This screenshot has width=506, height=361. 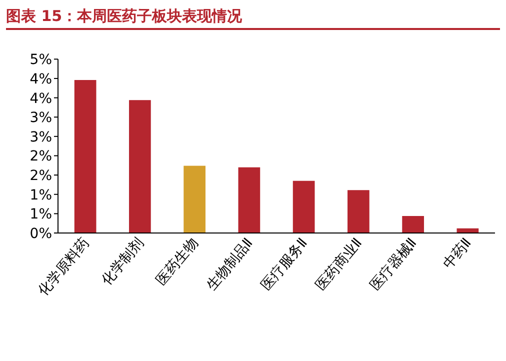 I want to click on y-tick-label: 5%, so click(x=41, y=60).